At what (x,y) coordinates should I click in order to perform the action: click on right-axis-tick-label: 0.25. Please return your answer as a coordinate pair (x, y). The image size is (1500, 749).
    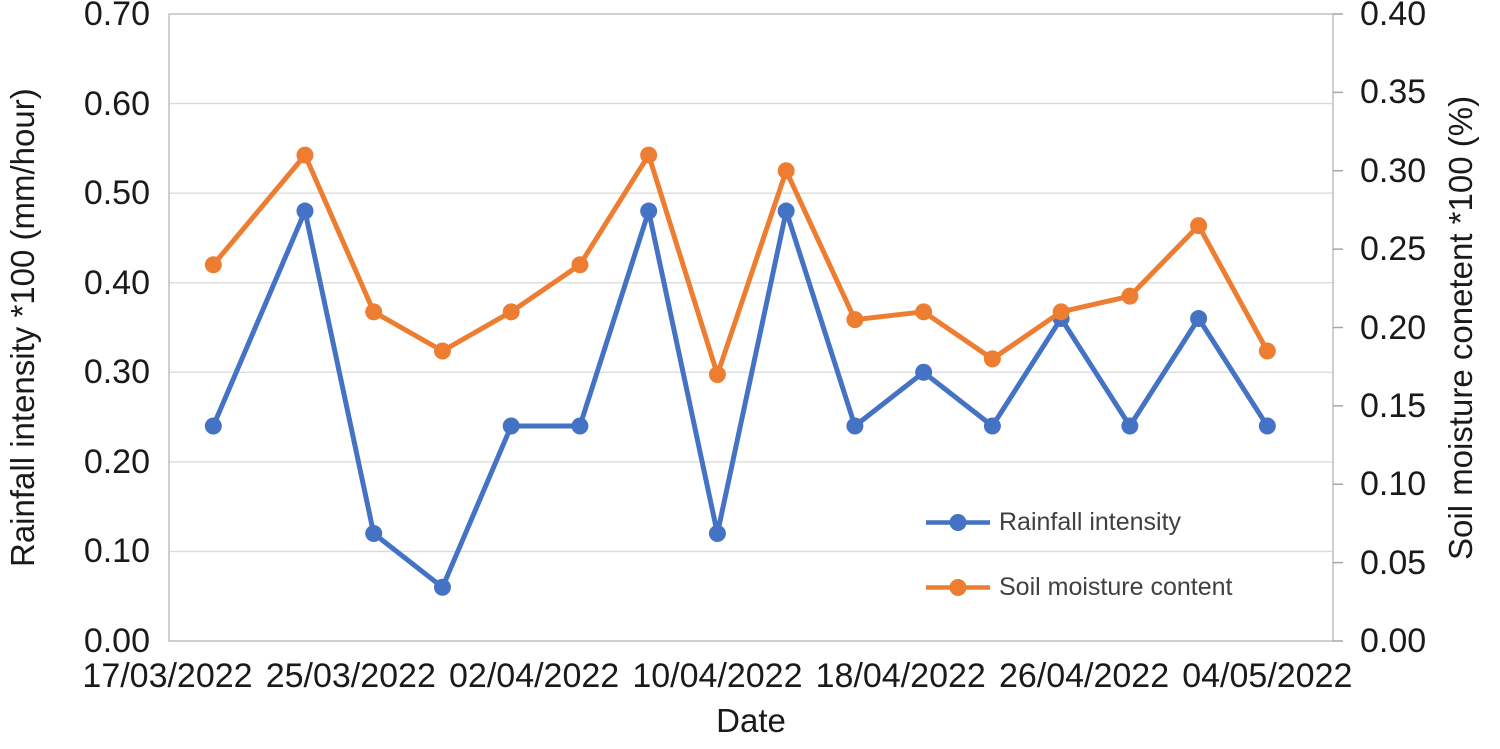
    Looking at the image, I should click on (1393, 249).